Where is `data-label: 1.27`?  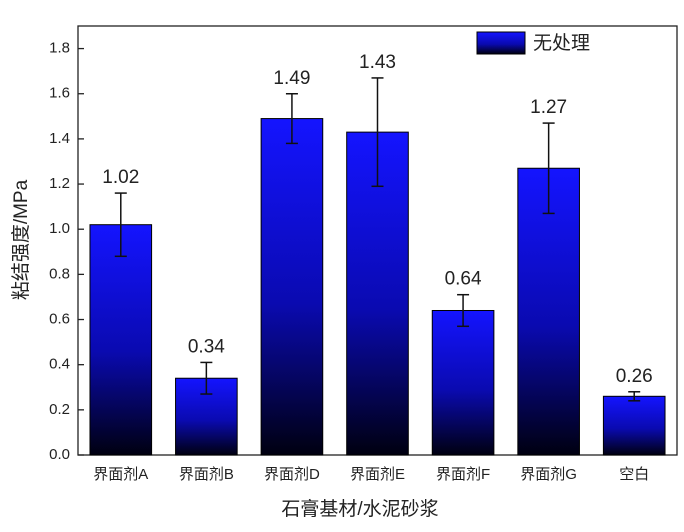 data-label: 1.27 is located at coordinates (548, 107).